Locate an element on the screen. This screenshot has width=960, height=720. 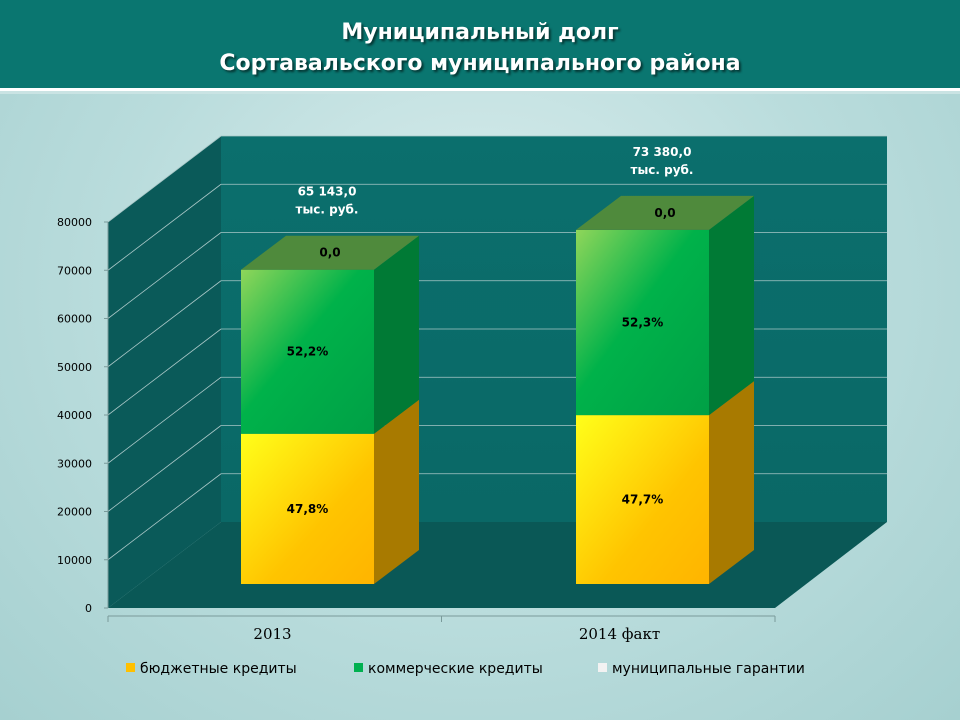
data-label: 52,3% is located at coordinates (643, 323).